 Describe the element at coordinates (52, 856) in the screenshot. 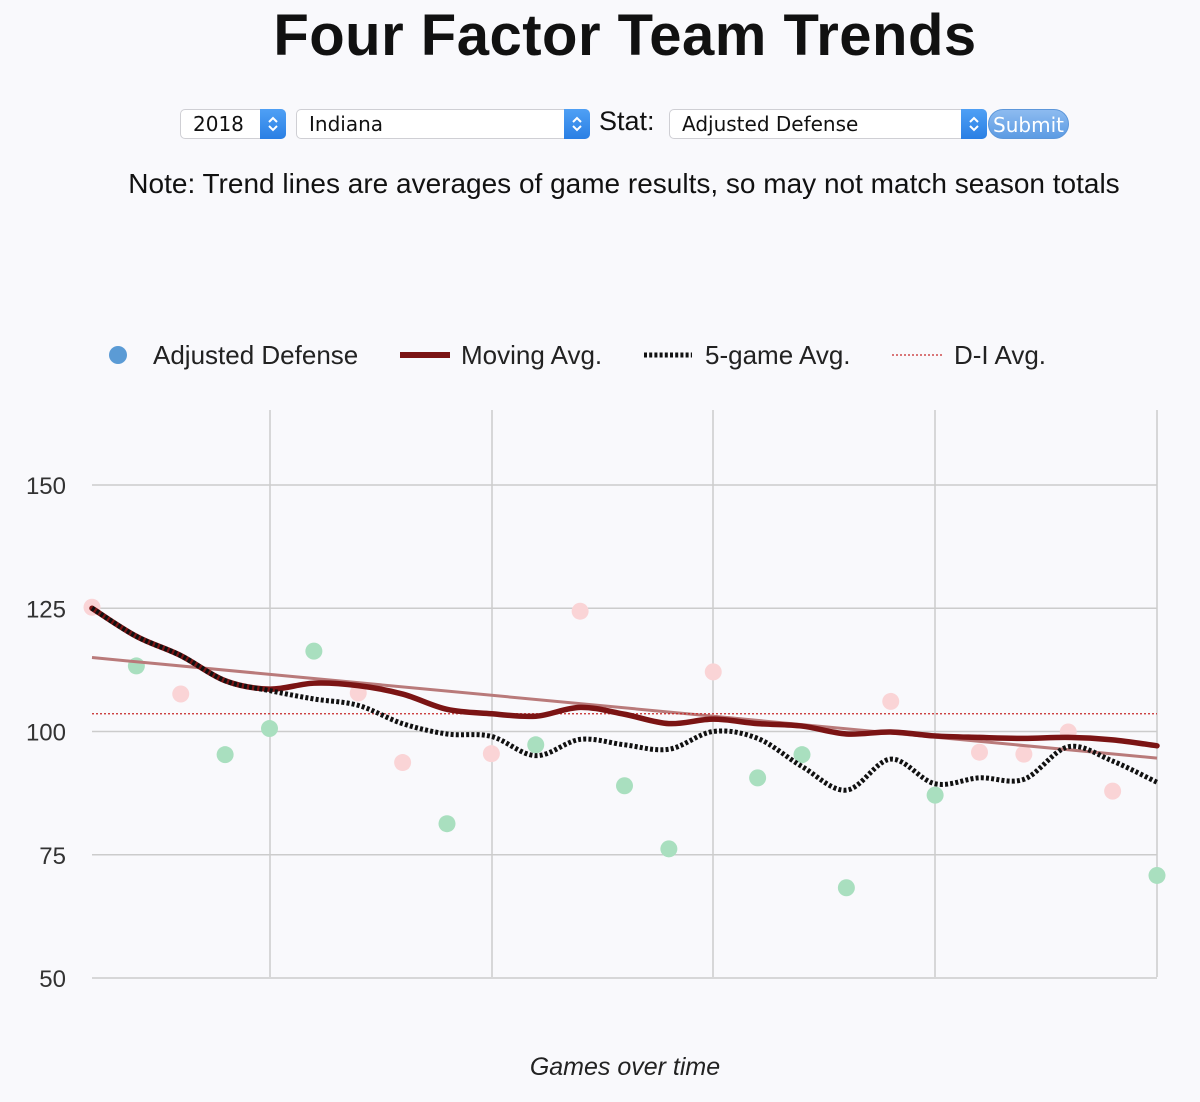

I see `y-tick-label: 75` at that location.